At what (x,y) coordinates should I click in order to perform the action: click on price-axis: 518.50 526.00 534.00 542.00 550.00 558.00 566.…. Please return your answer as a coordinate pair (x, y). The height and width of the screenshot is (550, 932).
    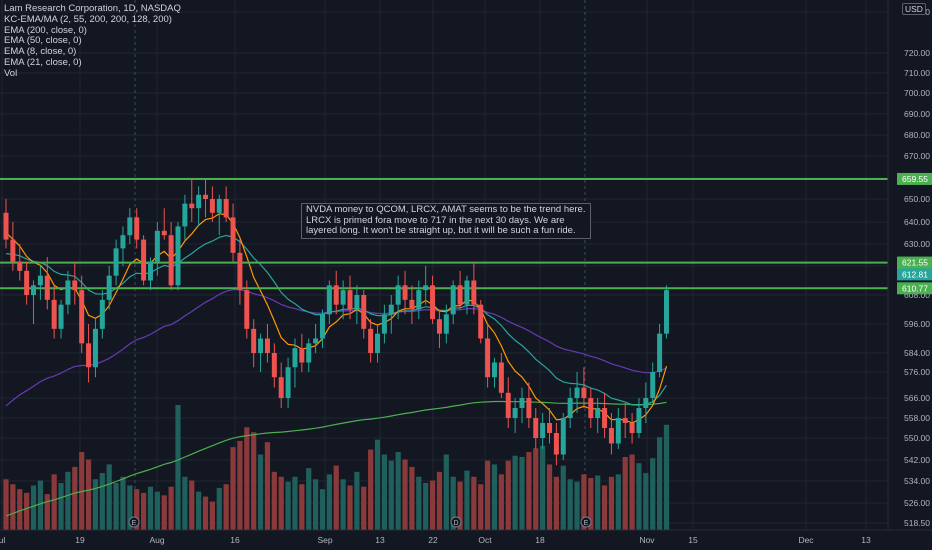
    Looking at the image, I should click on (909, 275).